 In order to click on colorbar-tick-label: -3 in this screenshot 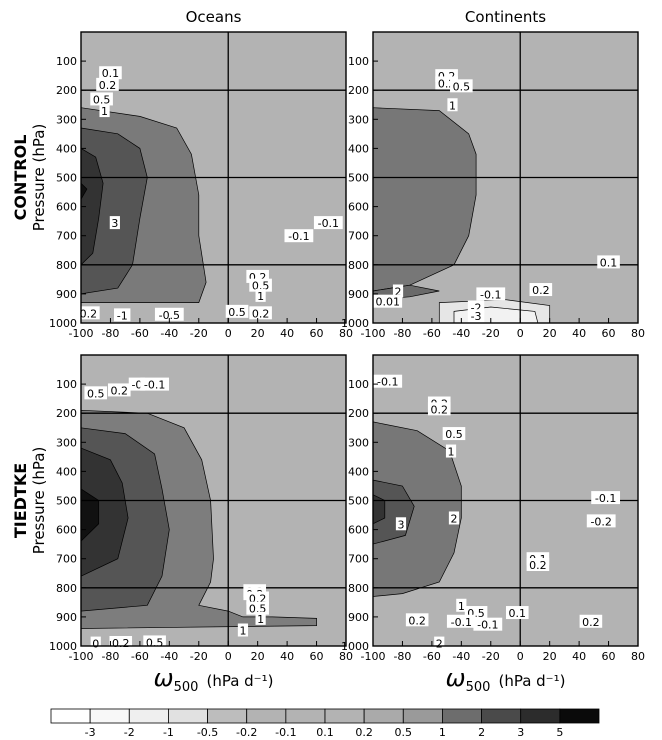, I will do `click(90, 732)`.